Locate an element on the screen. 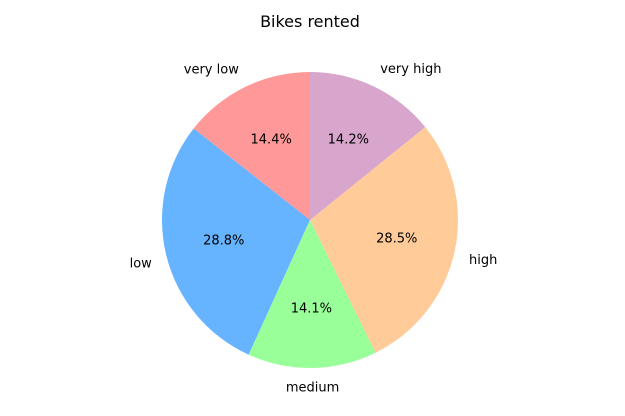 This screenshot has height=416, width=625. pie-slice-very-low is located at coordinates (251, 146).